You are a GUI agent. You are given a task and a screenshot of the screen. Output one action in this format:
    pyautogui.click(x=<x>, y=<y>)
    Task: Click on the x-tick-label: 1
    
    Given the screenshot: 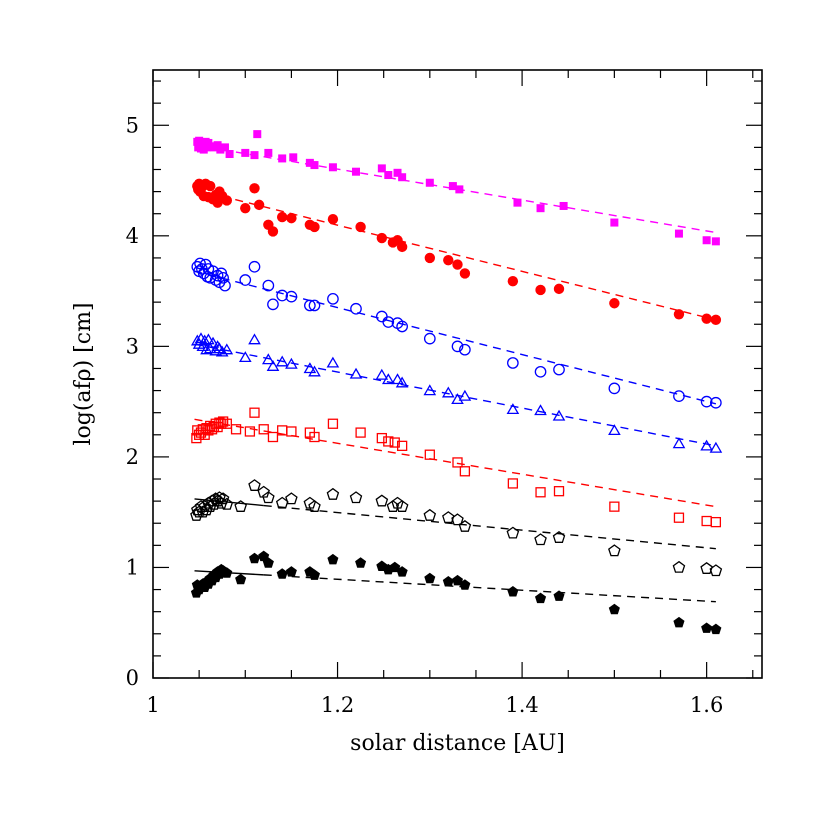 What is the action you would take?
    pyautogui.click(x=152, y=705)
    